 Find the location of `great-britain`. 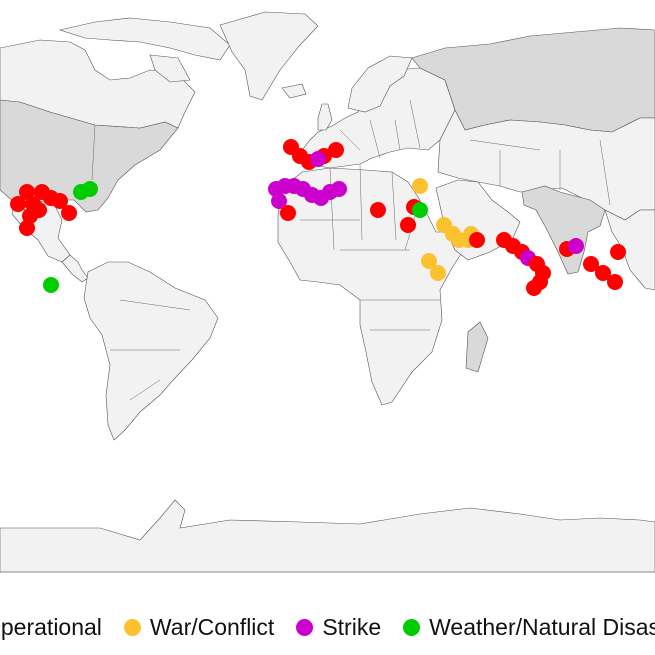

great-britain is located at coordinates (325, 117).